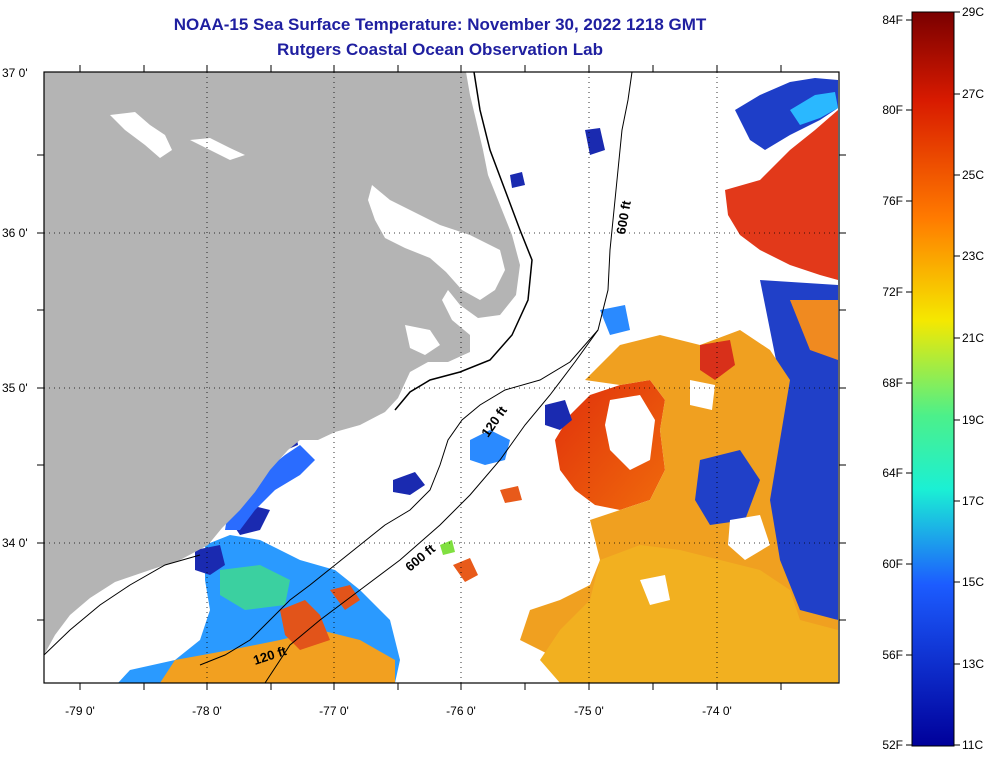 The image size is (992, 761). I want to click on lon-label: -75 0', so click(589, 711).